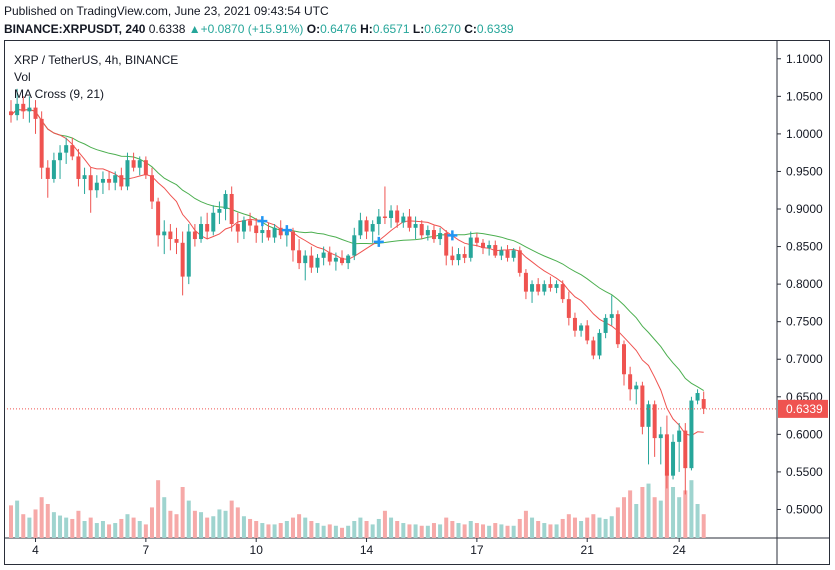 This screenshot has height=570, width=835. I want to click on legend-vol: Vol, so click(22, 77).